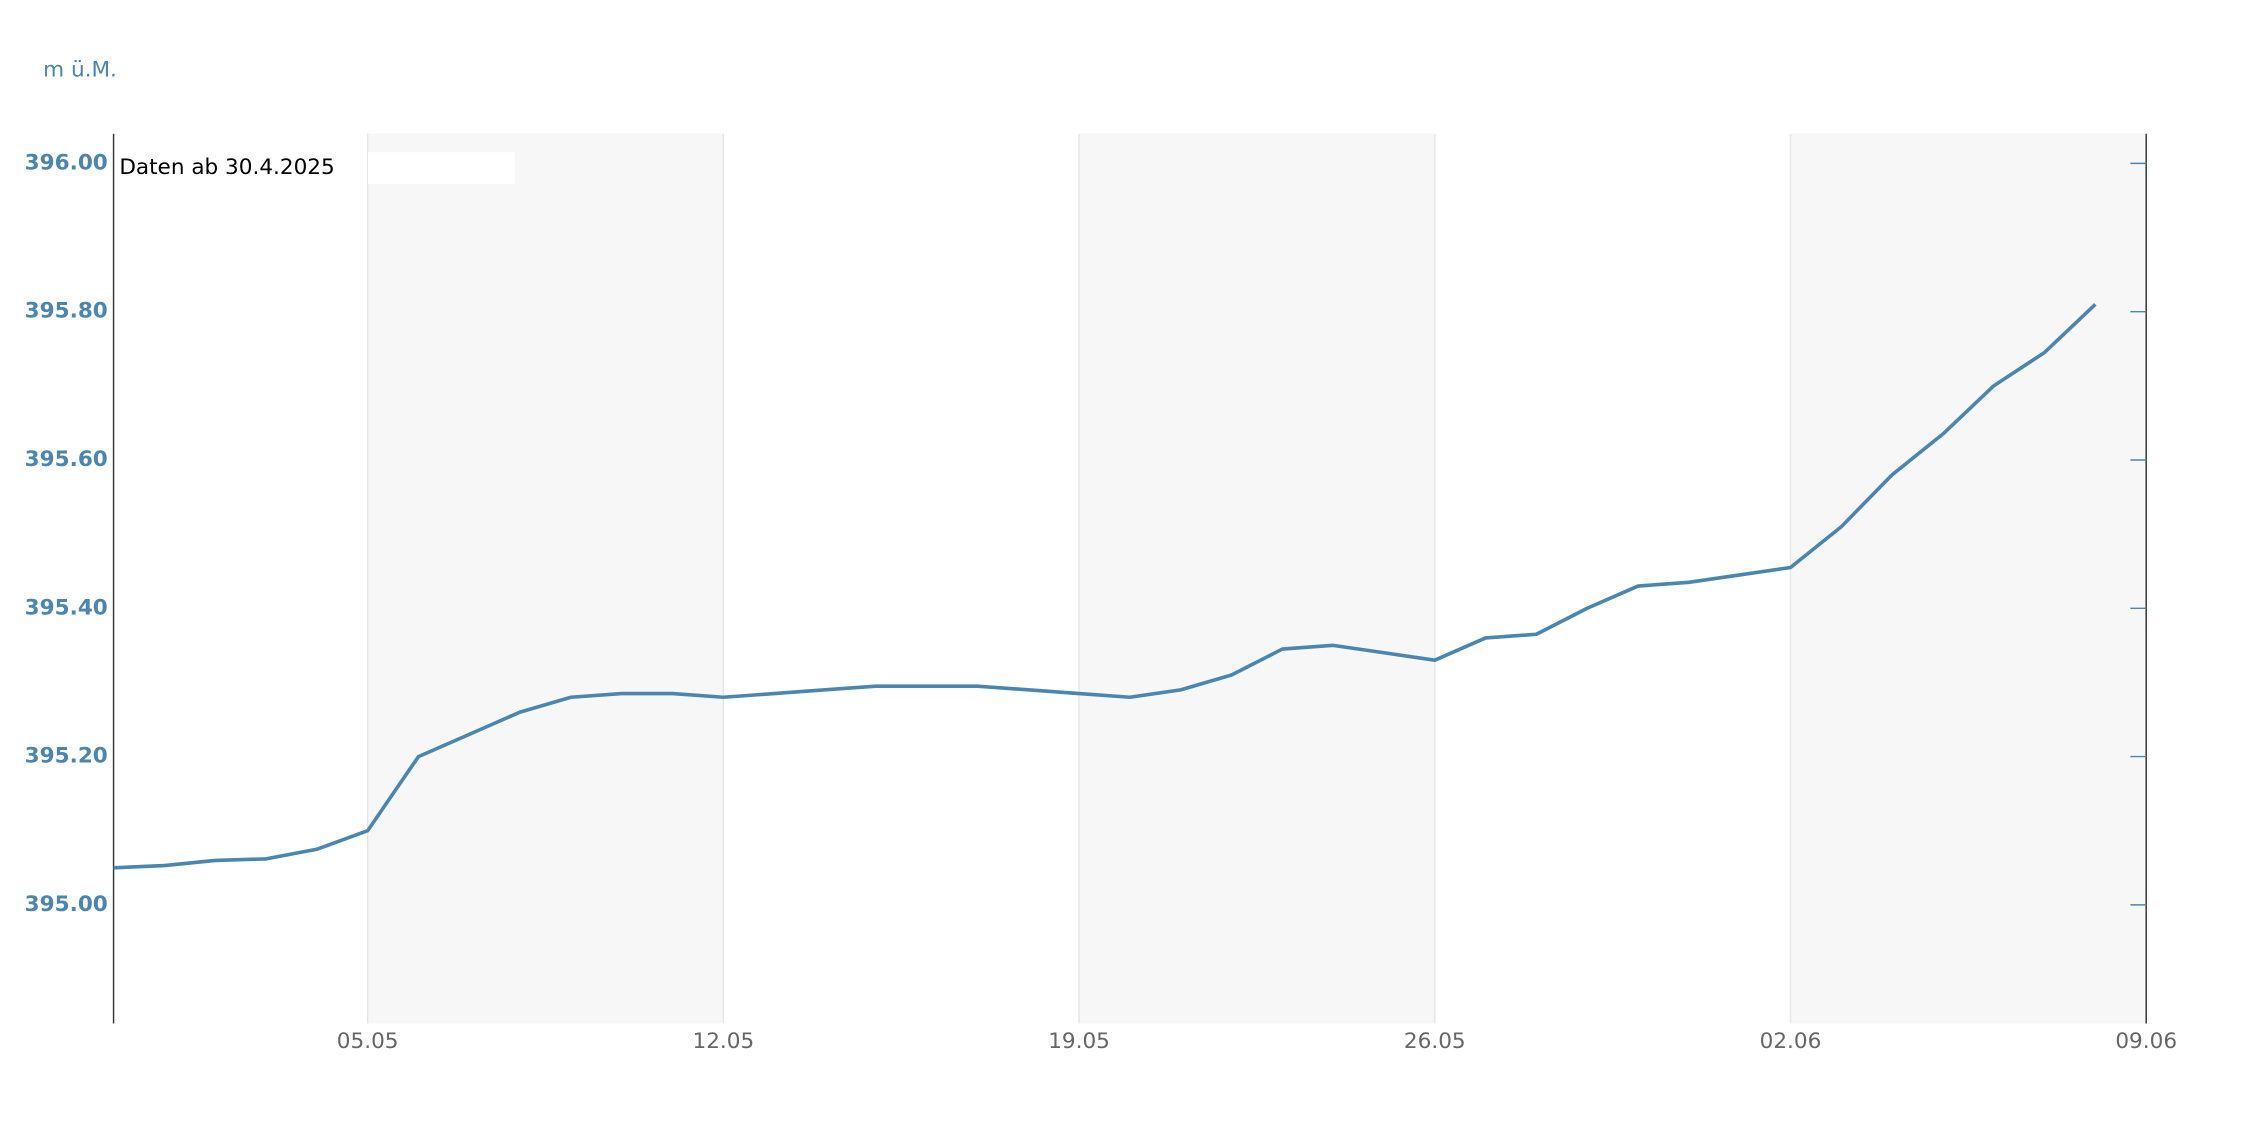  Describe the element at coordinates (66, 904) in the screenshot. I see `y-tick-label: 395.00` at that location.